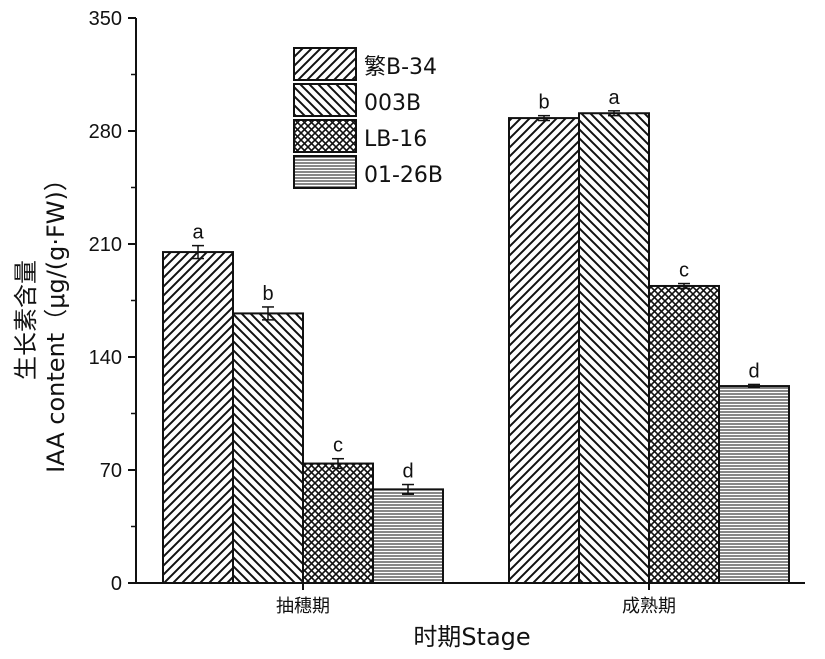 This screenshot has height=659, width=825. I want to click on legend-label: LB-16, so click(395, 139).